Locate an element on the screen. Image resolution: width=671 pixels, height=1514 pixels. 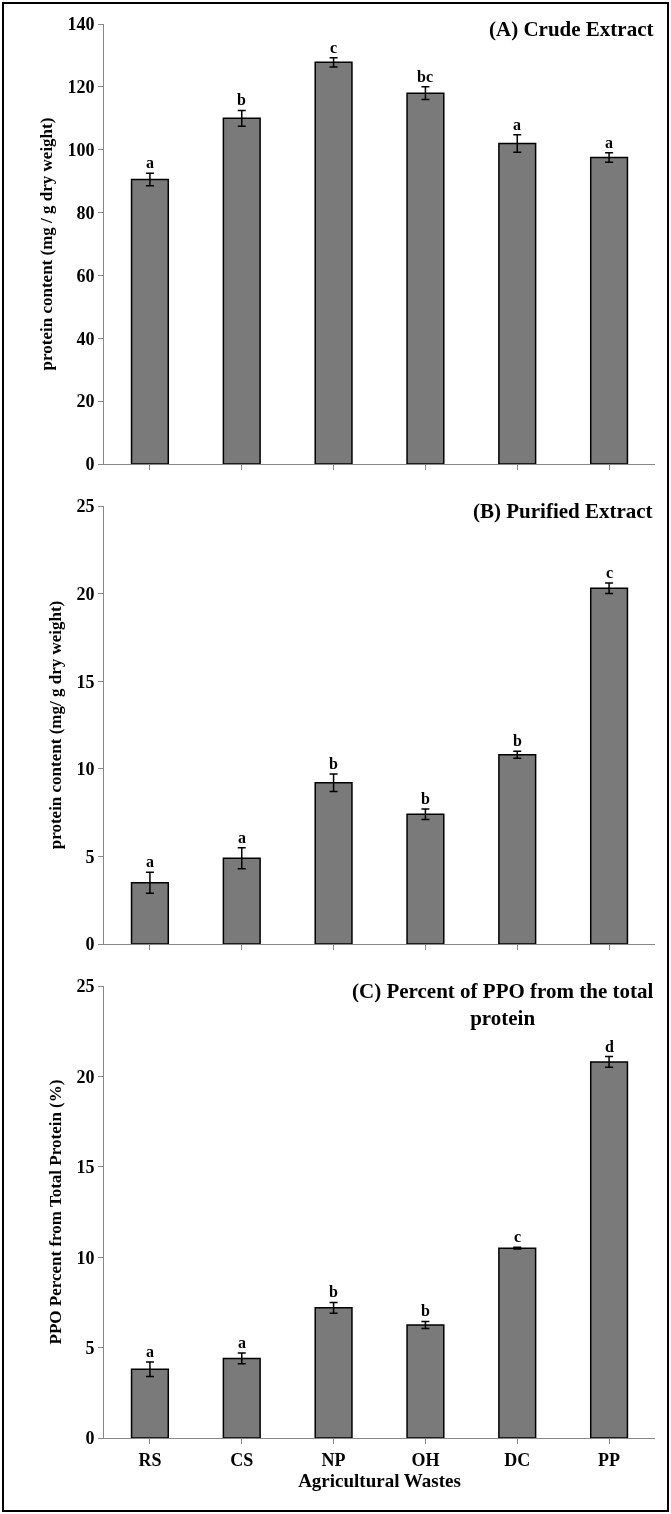
y-tick-label: 40 is located at coordinates (85, 338).